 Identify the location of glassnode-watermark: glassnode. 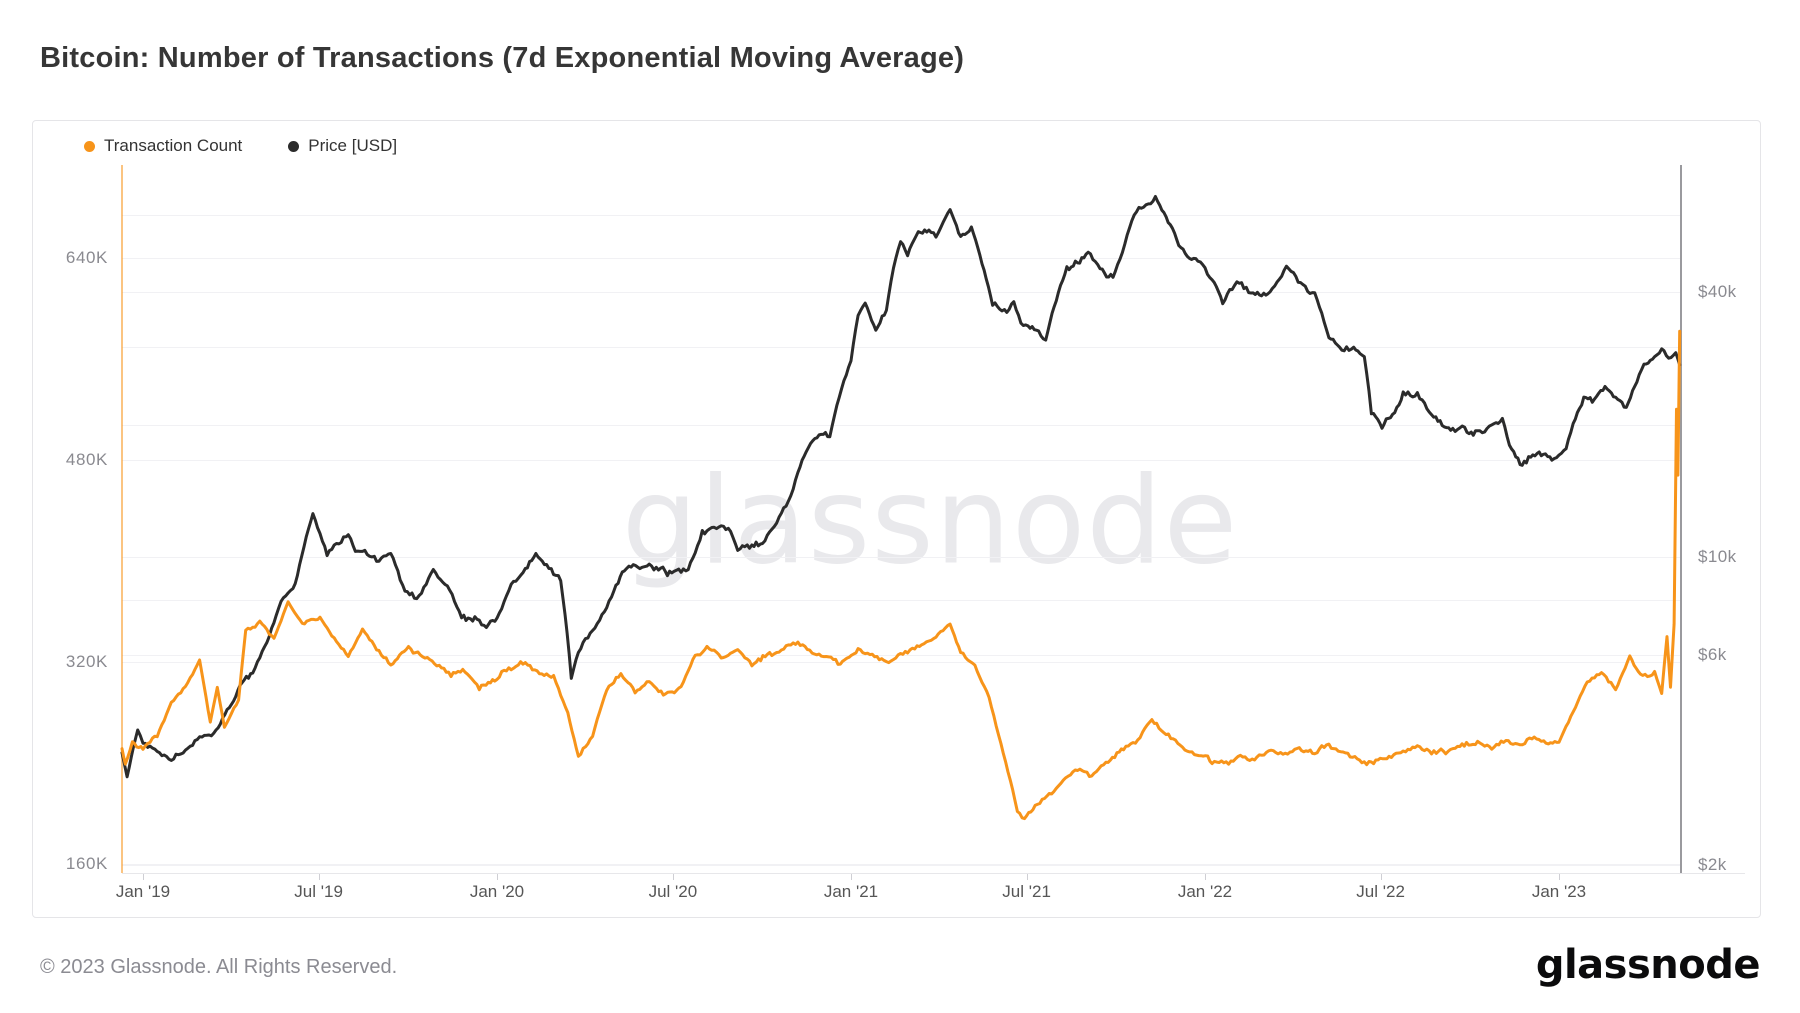
(930, 522).